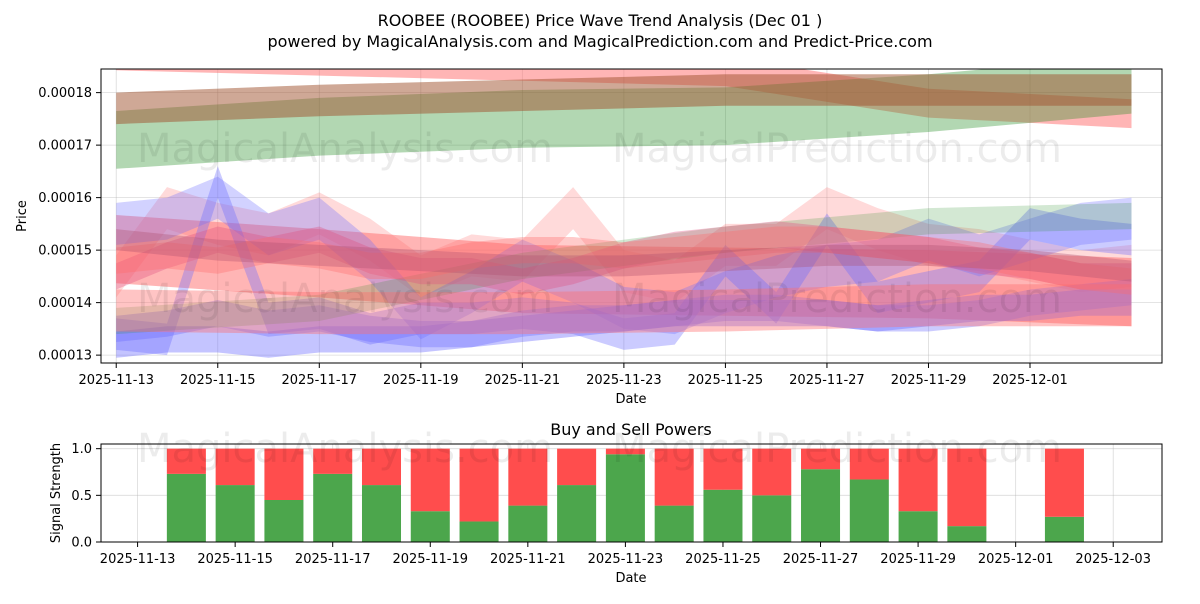  I want to click on signal-x-axis-label: Date, so click(630, 578).